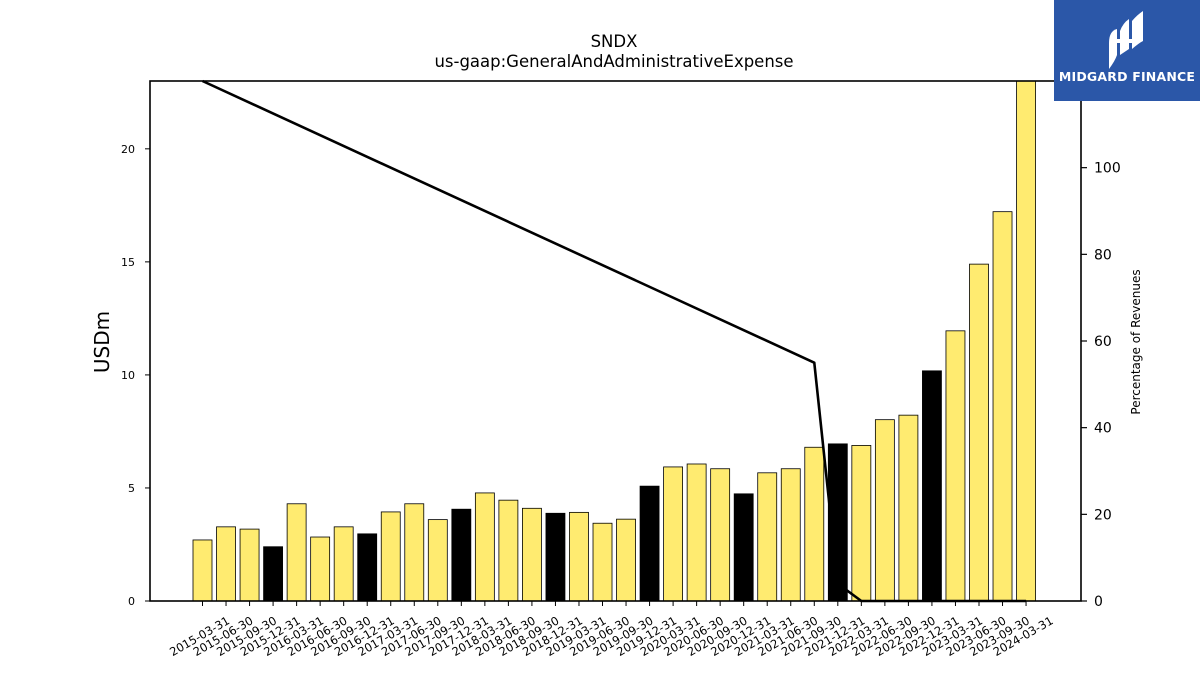 This screenshot has height=675, width=1200. I want to click on y2-axis-label: Percentage of Revenues, so click(1136, 341).